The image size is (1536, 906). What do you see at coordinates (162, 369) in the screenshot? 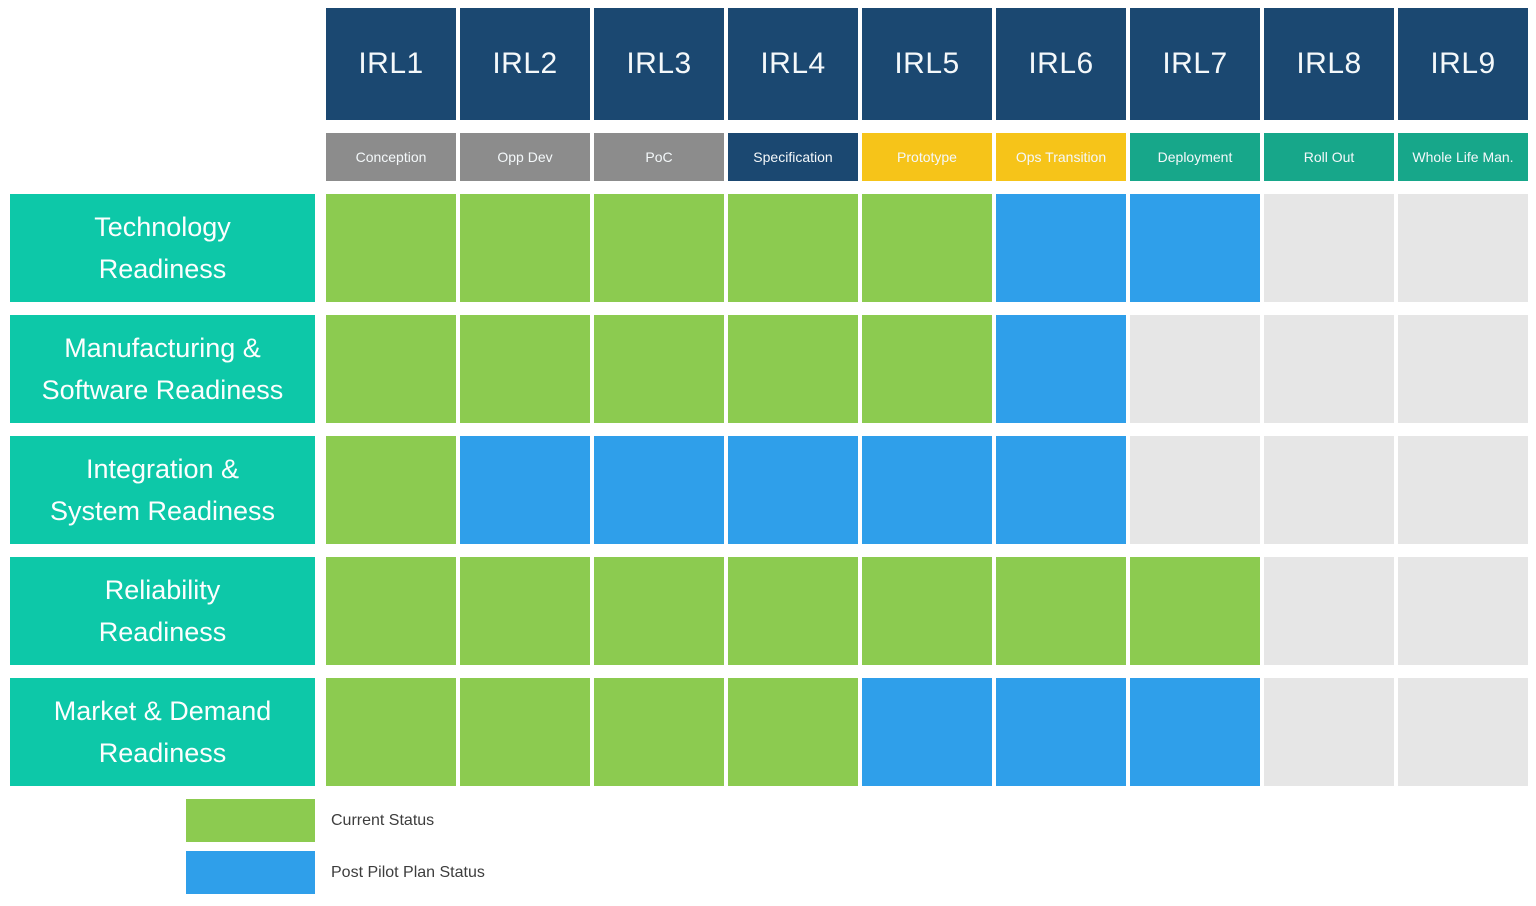
I see `row-label: Manufacturing & Software Readiness` at bounding box center [162, 369].